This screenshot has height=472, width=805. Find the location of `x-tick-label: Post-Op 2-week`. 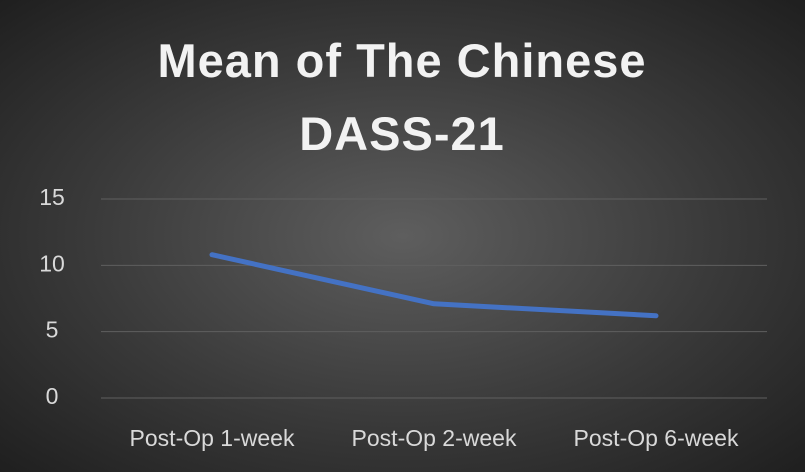

x-tick-label: Post-Op 2-week is located at coordinates (434, 438).